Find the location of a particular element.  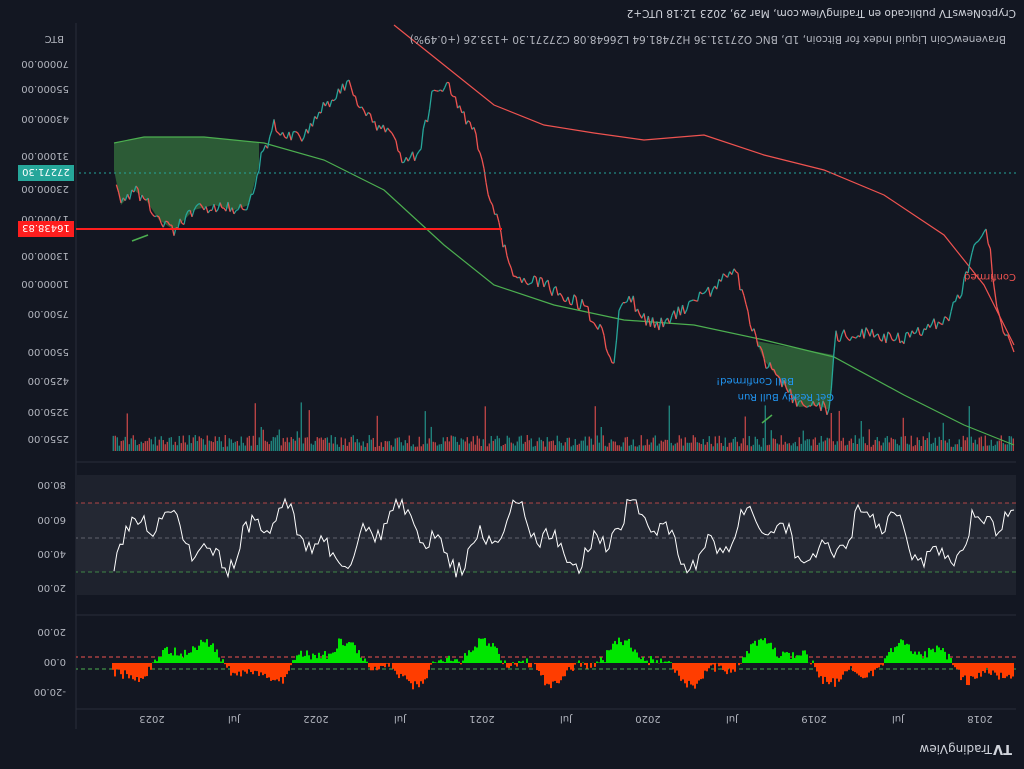

price-axis-tick: 2550.00 is located at coordinates (48, 438).